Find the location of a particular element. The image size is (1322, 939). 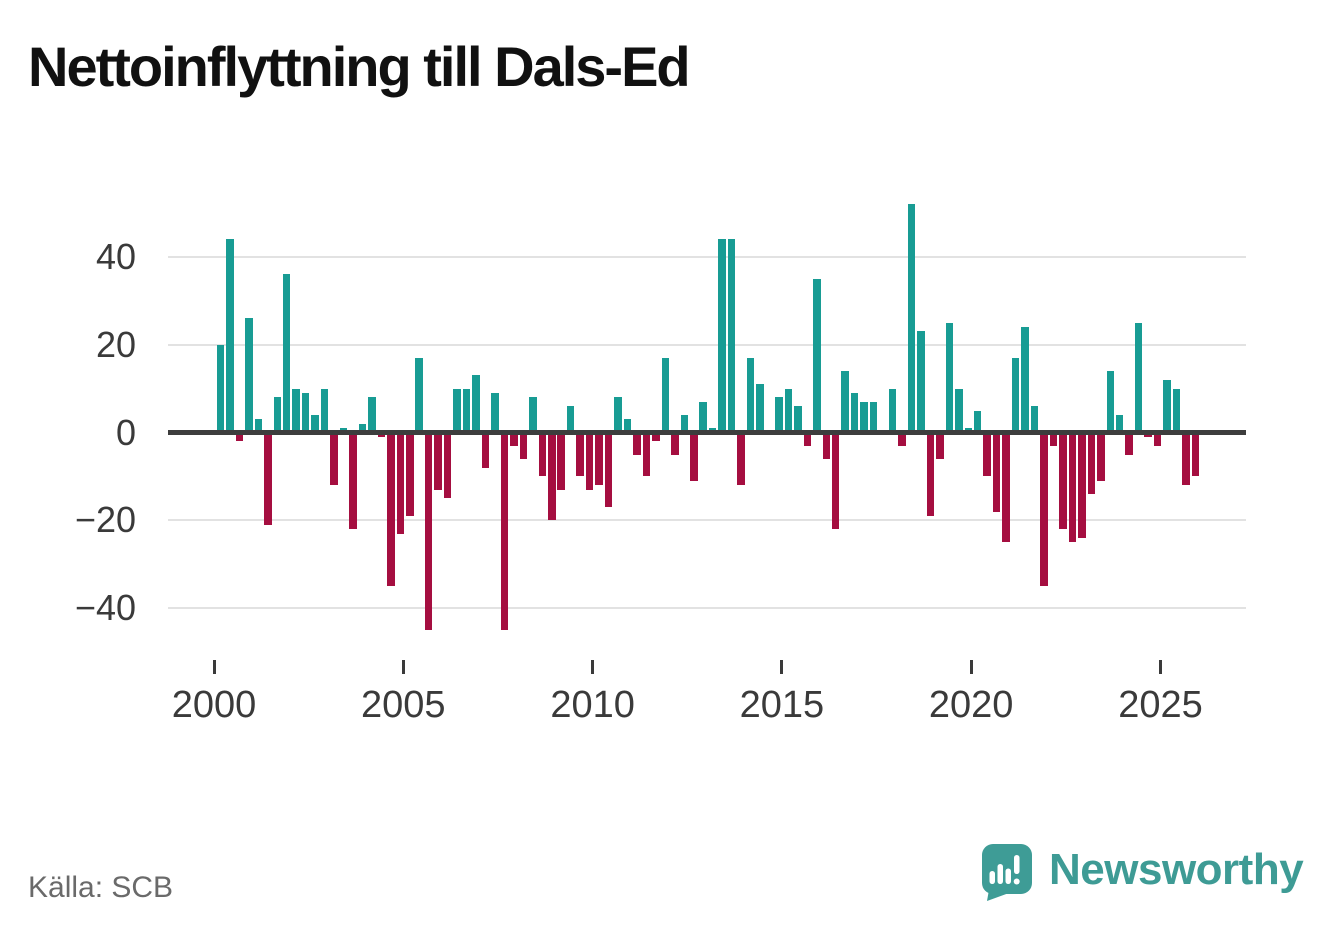

bar-q49 is located at coordinates (684, 423).